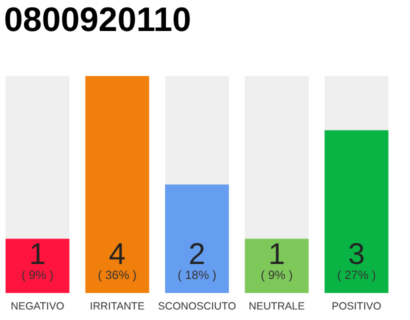 Image resolution: width=410 pixels, height=320 pixels. What do you see at coordinates (117, 254) in the screenshot?
I see `data-label: 4` at bounding box center [117, 254].